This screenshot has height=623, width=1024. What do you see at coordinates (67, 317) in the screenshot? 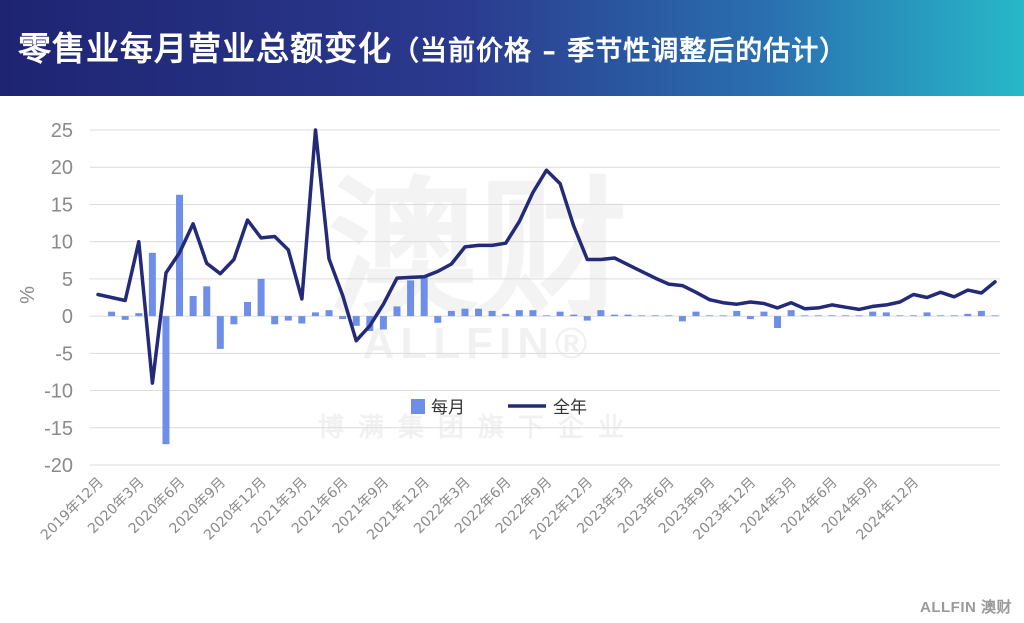
I see `y-tick-label: 0` at bounding box center [67, 317].